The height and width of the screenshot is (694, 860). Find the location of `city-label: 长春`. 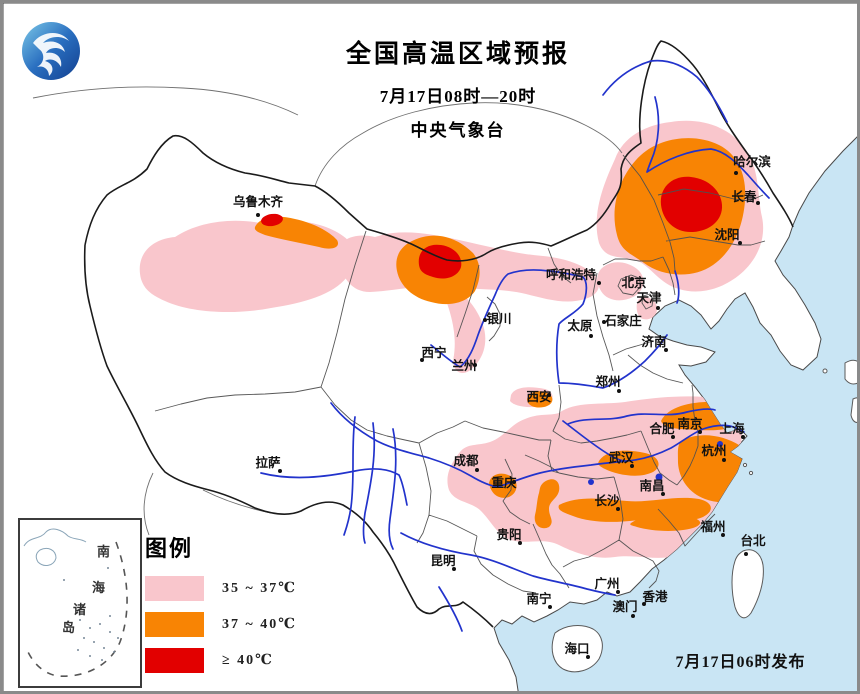

city-label: 长春 is located at coordinates (744, 196).